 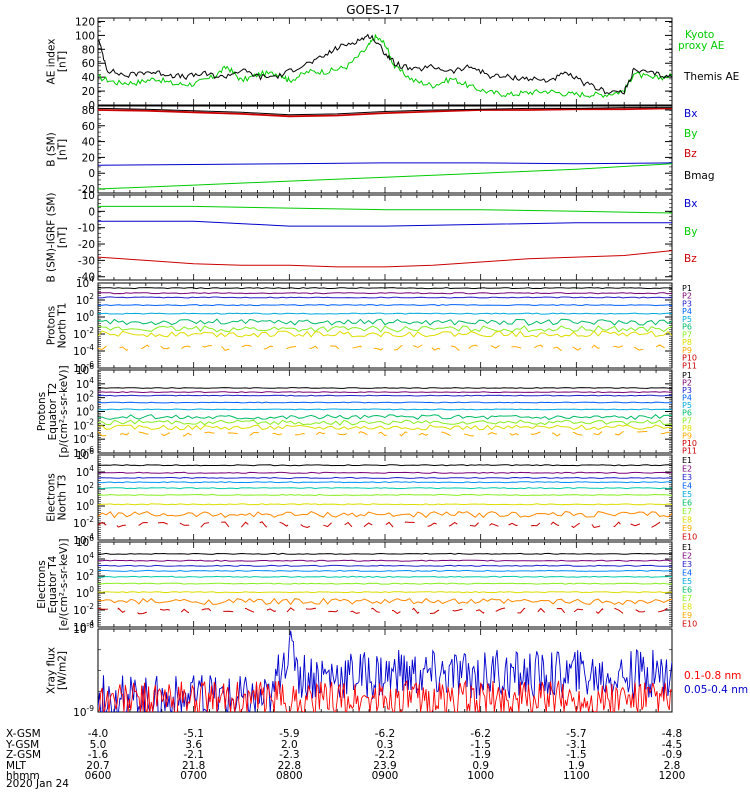 I want to click on legend-bz: Bz, so click(x=690, y=259).